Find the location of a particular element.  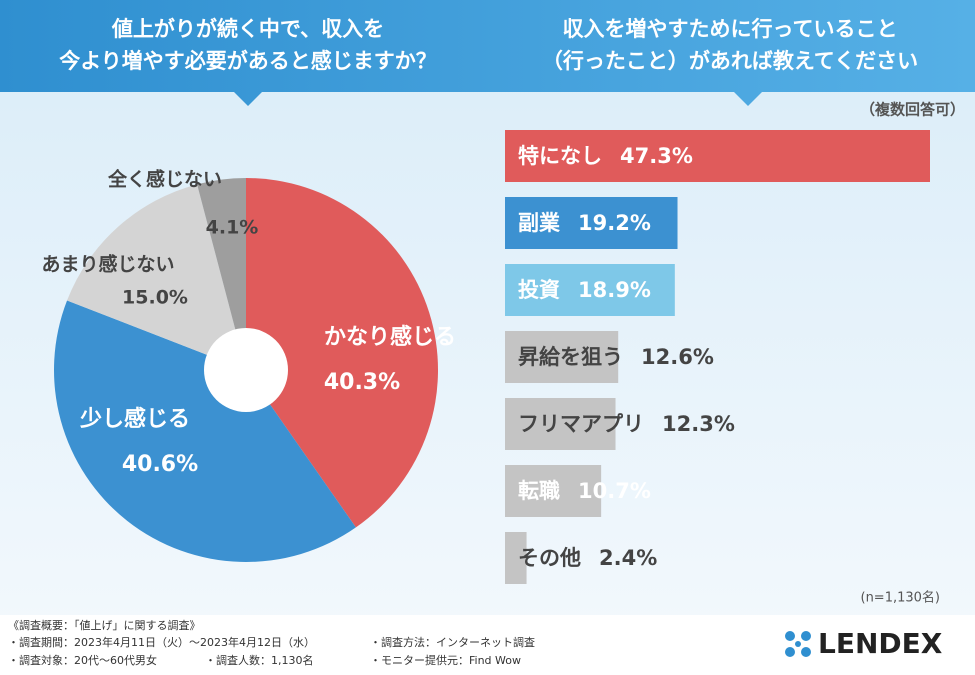

bar-category: フリマアプリ is located at coordinates (581, 424).